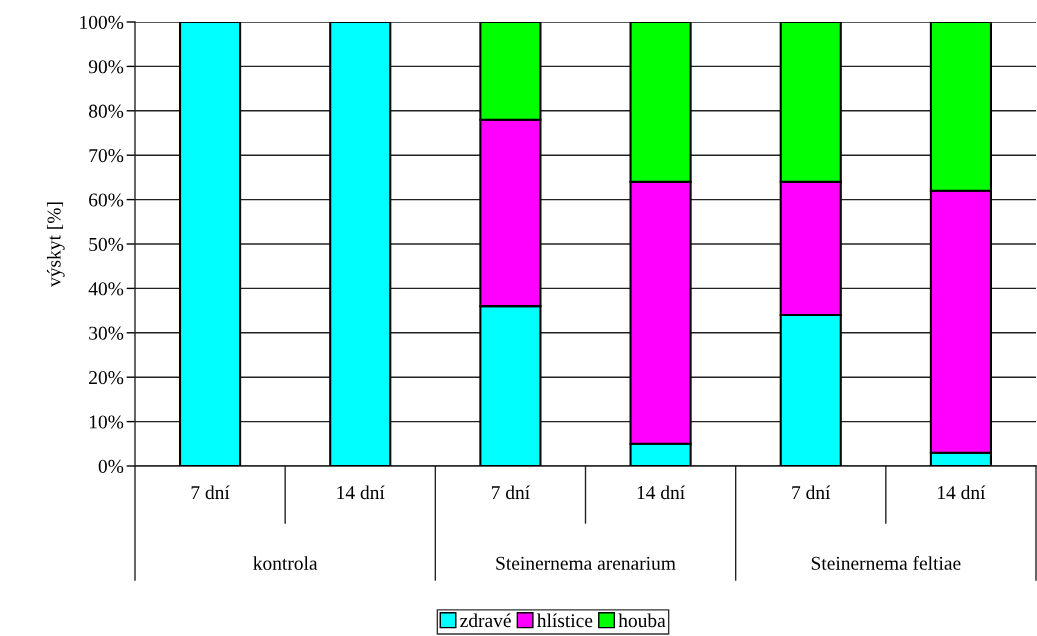 The width and height of the screenshot is (1037, 636). Describe the element at coordinates (106, 67) in the screenshot. I see `y-tick-label: 90%` at that location.